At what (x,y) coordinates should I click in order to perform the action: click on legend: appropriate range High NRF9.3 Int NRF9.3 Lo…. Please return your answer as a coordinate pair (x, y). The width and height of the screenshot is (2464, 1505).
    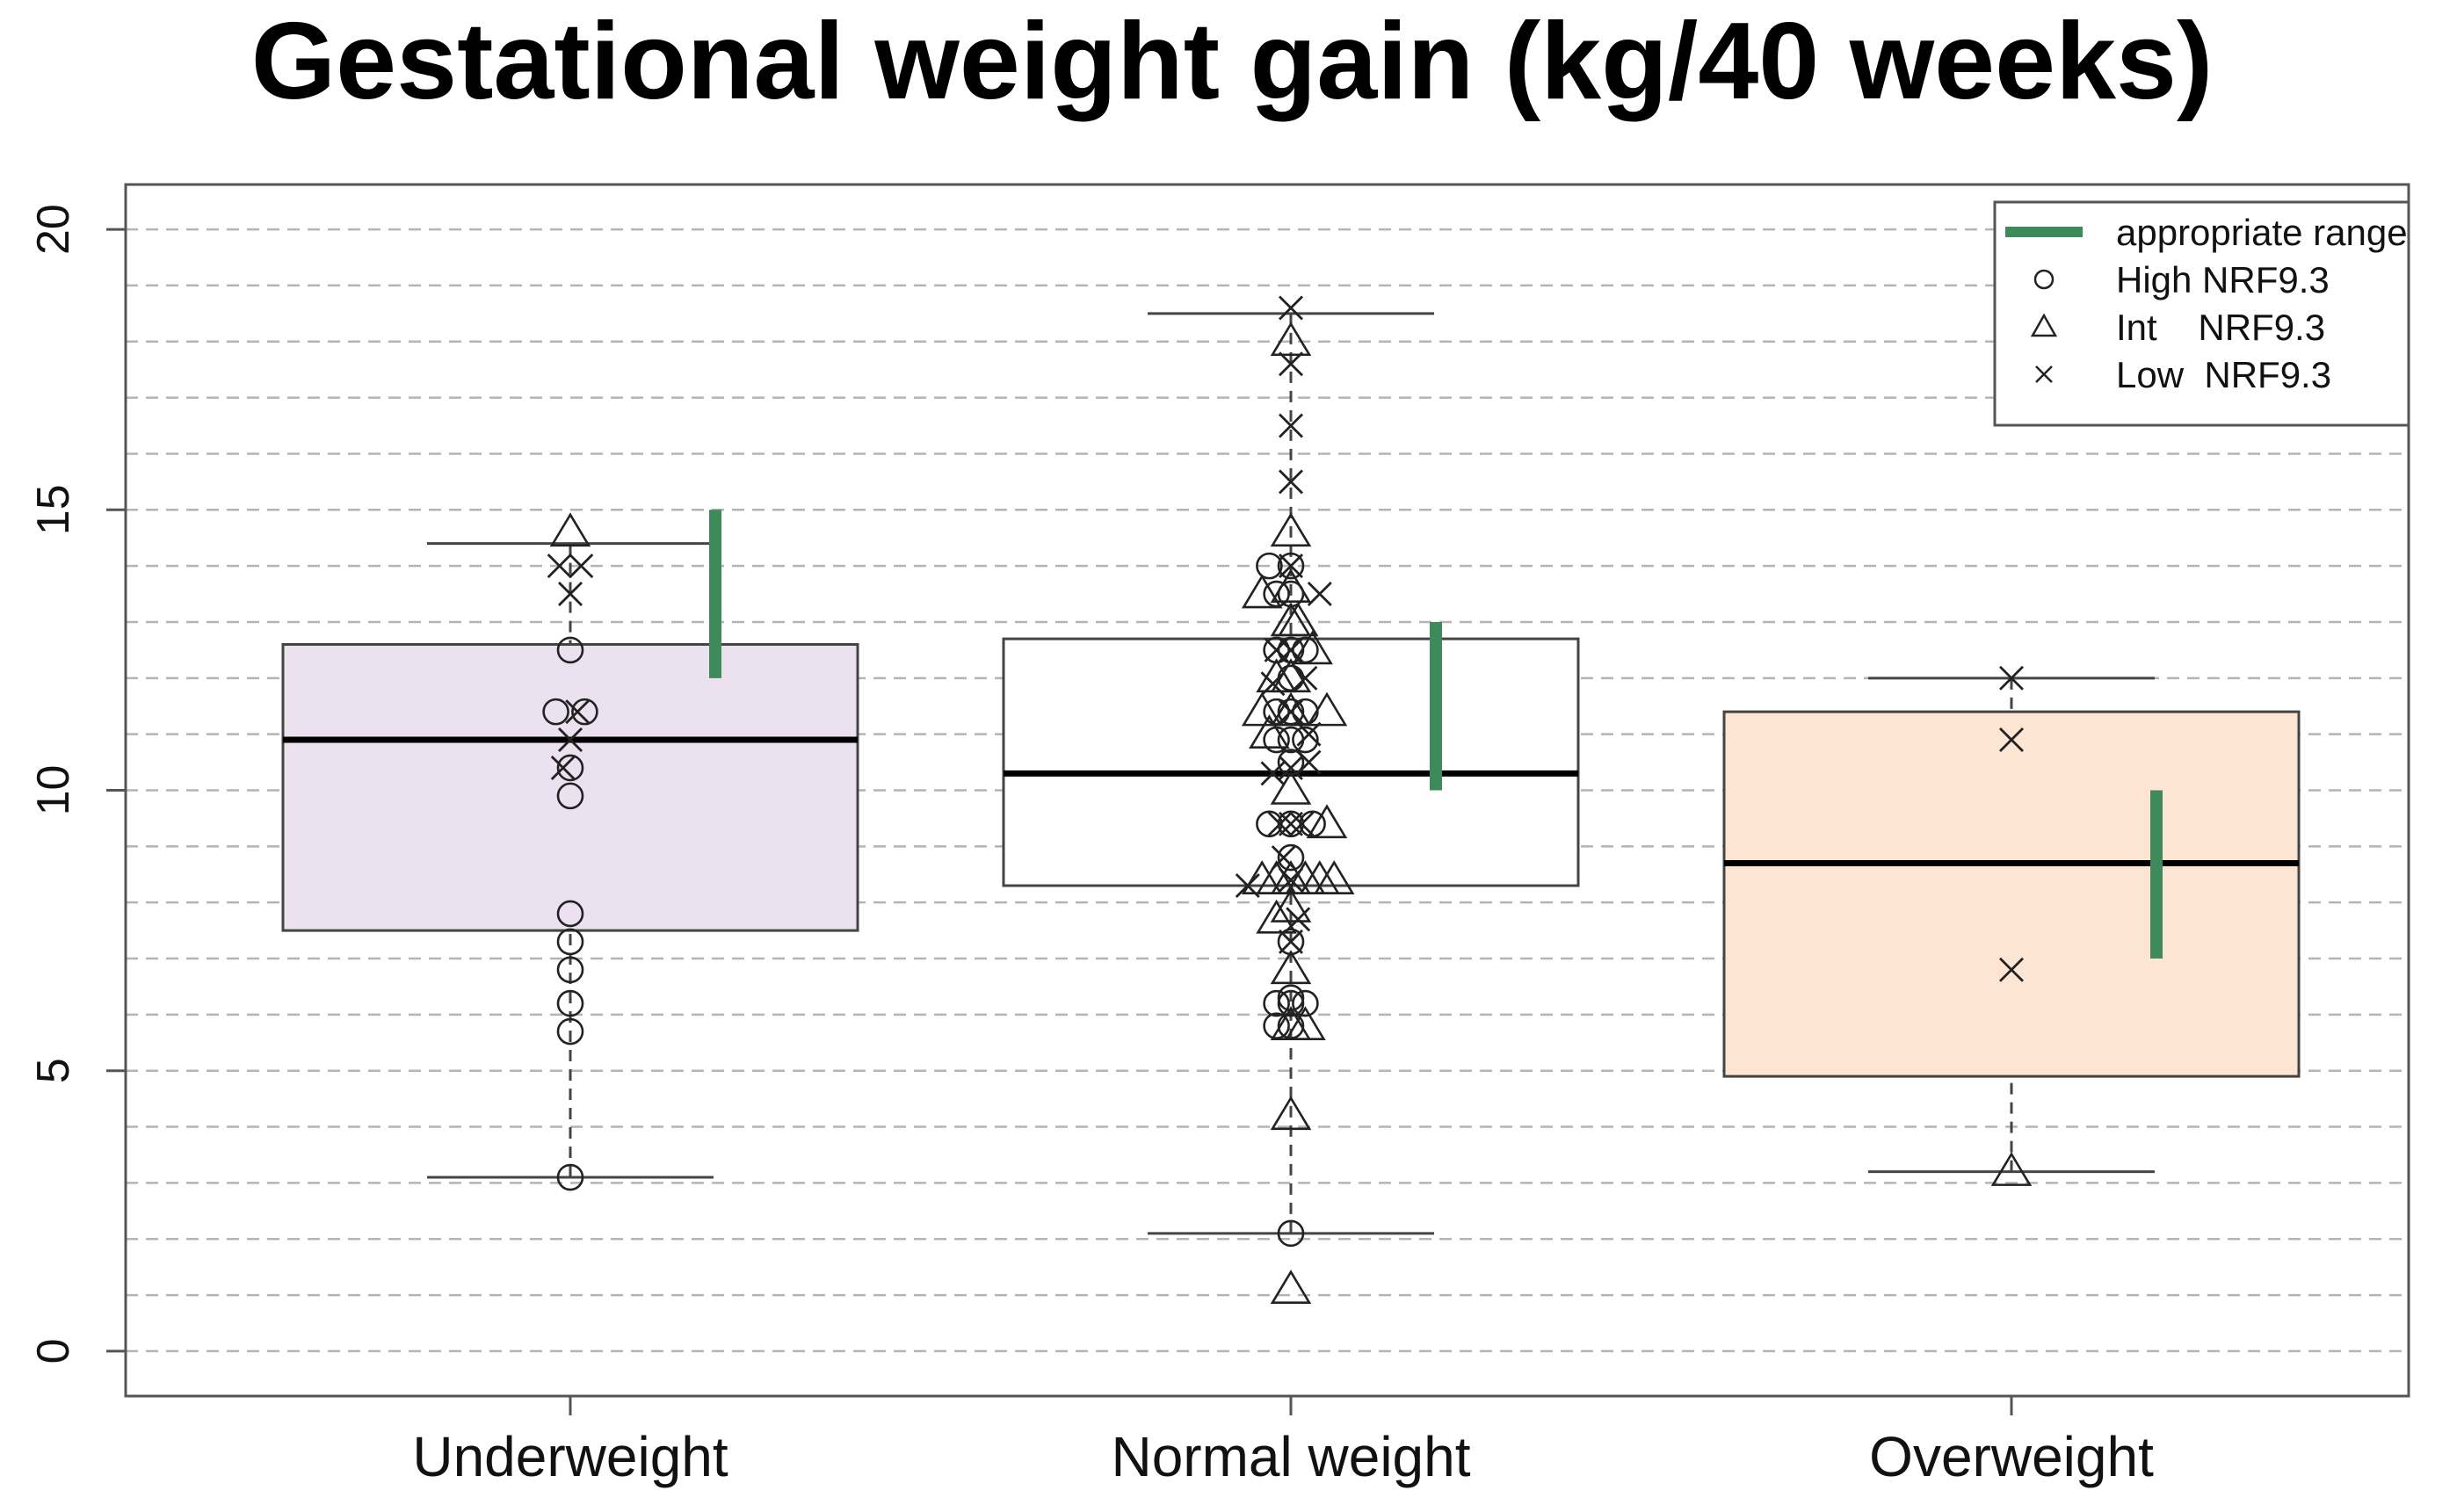
    Looking at the image, I should click on (2201, 313).